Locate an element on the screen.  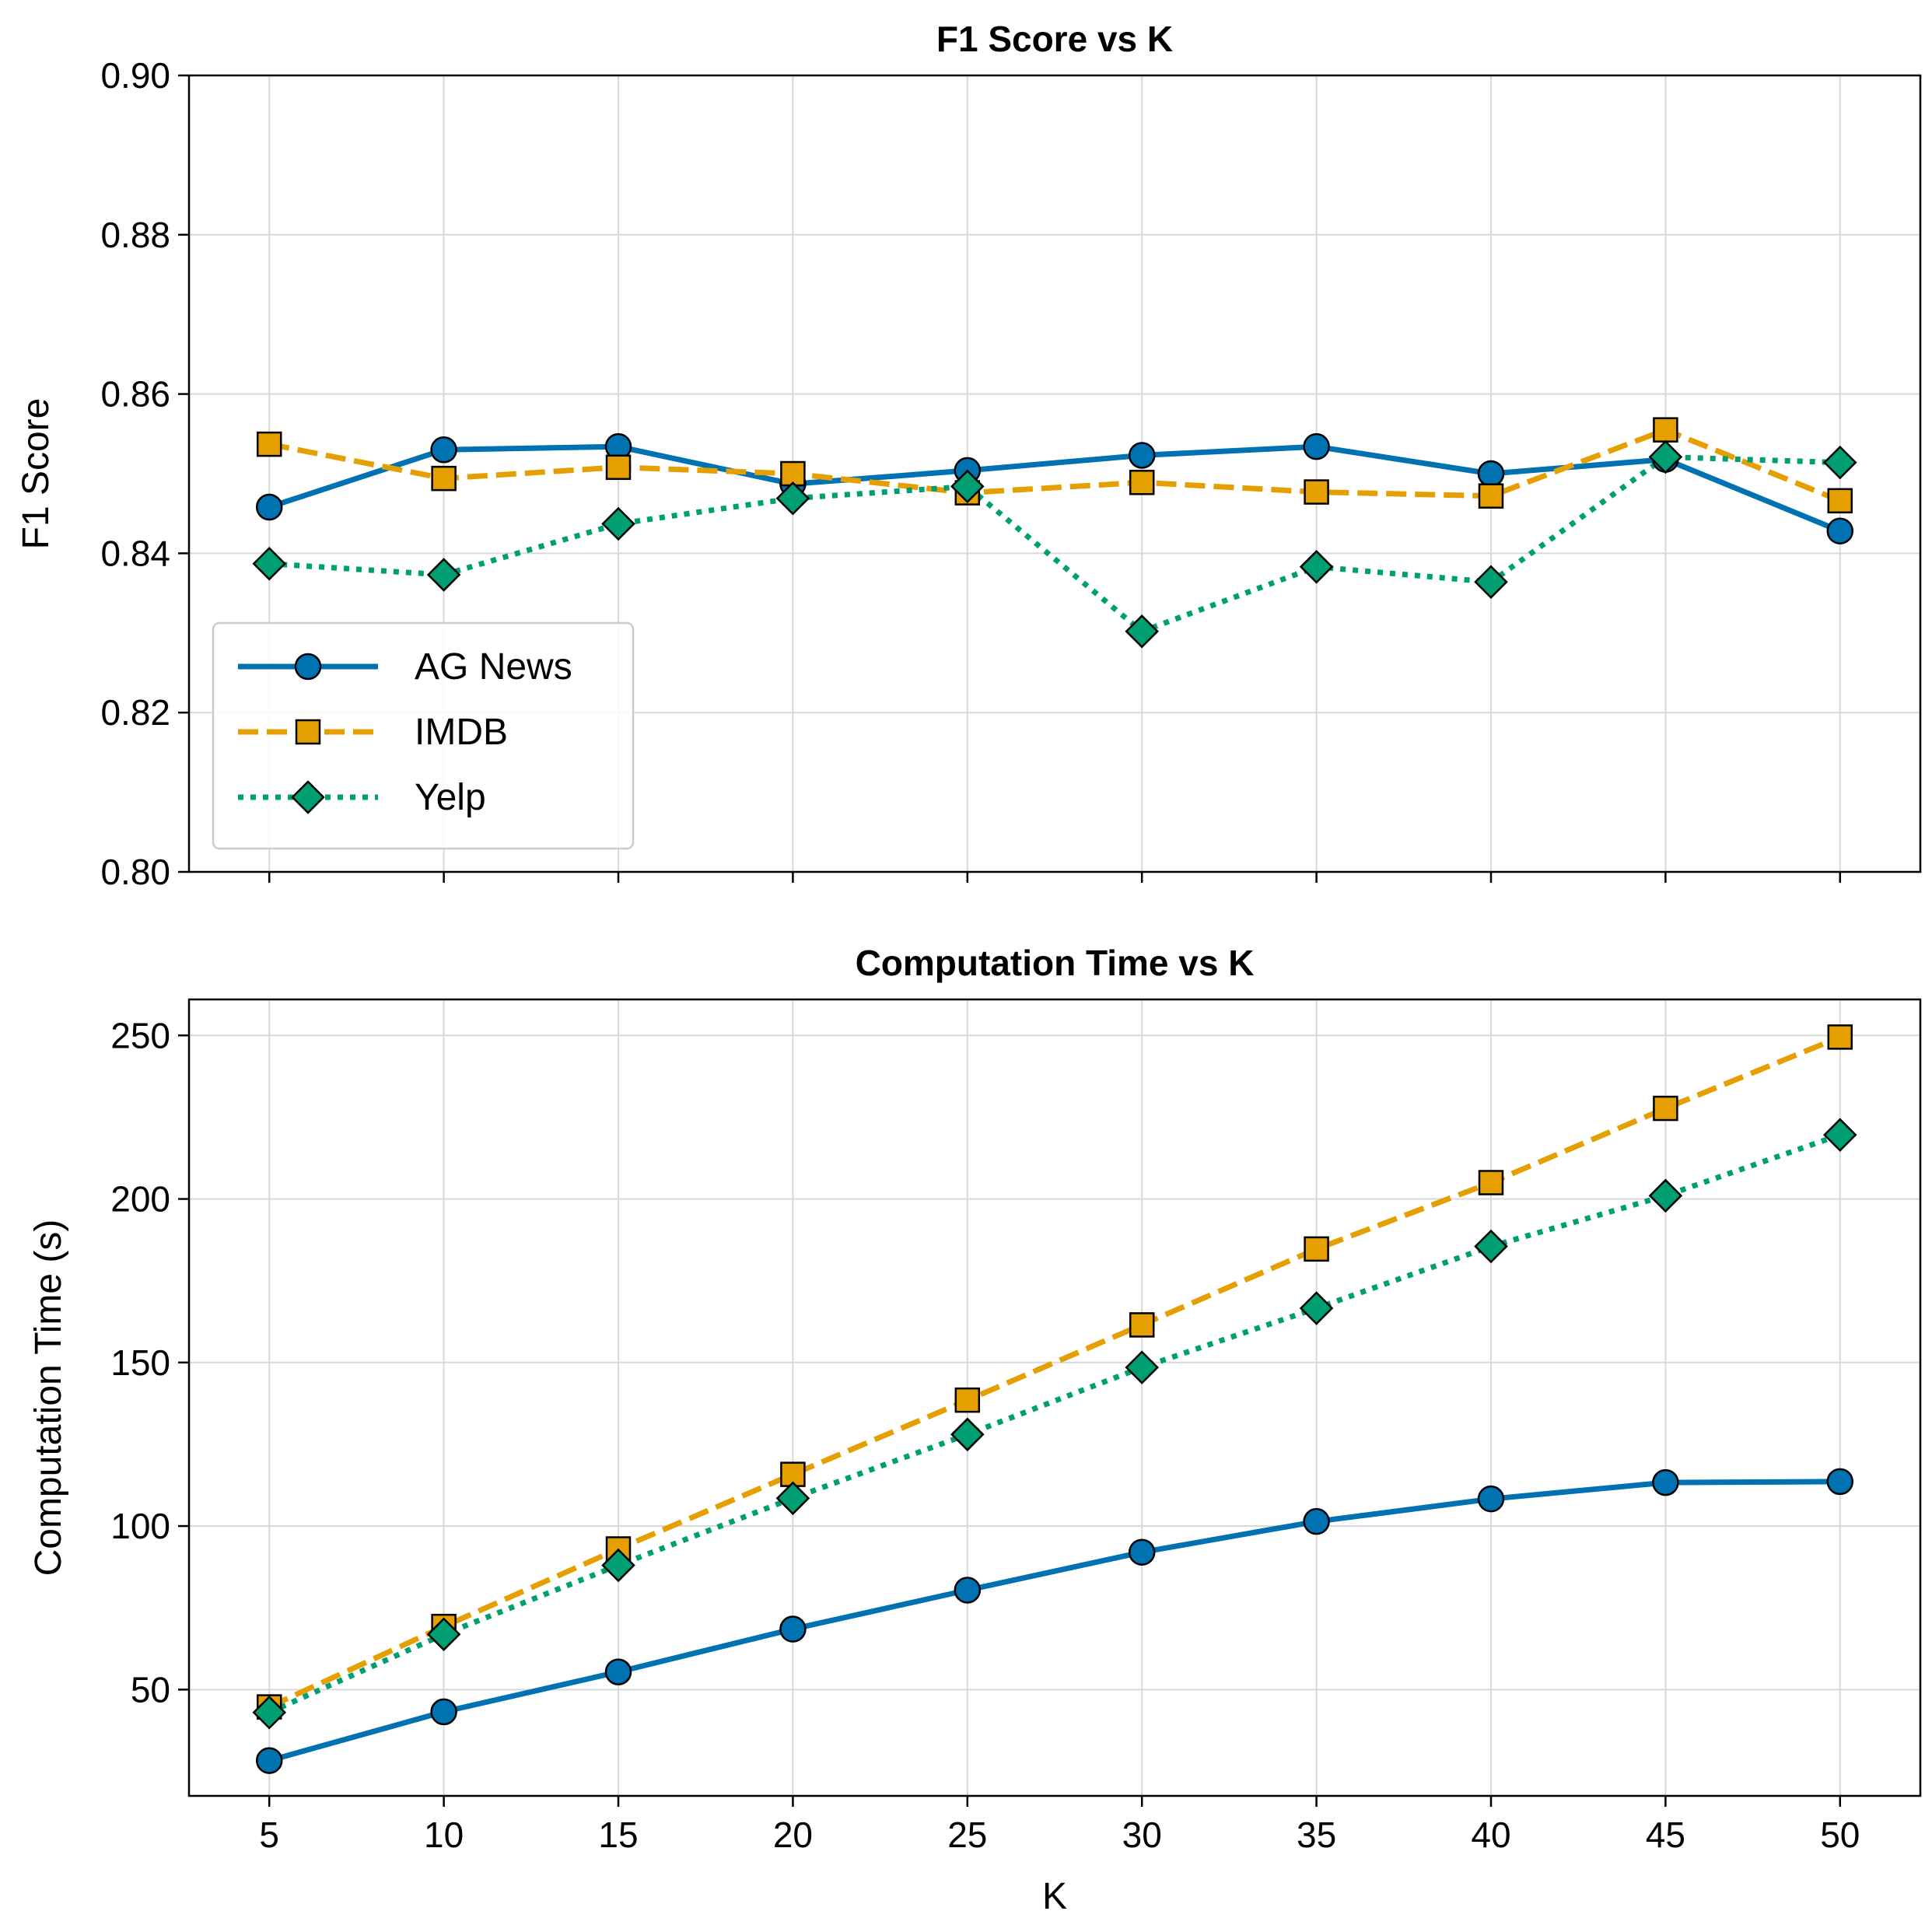
f1-point-ag-news-k50 is located at coordinates (1840, 531).